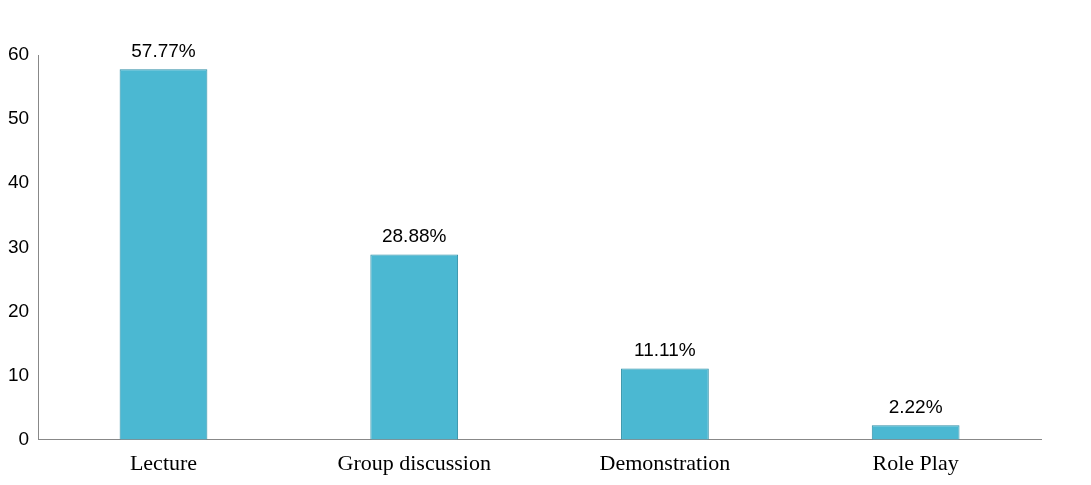 This screenshot has width=1091, height=485. I want to click on y-tick-label: 50, so click(18, 118).